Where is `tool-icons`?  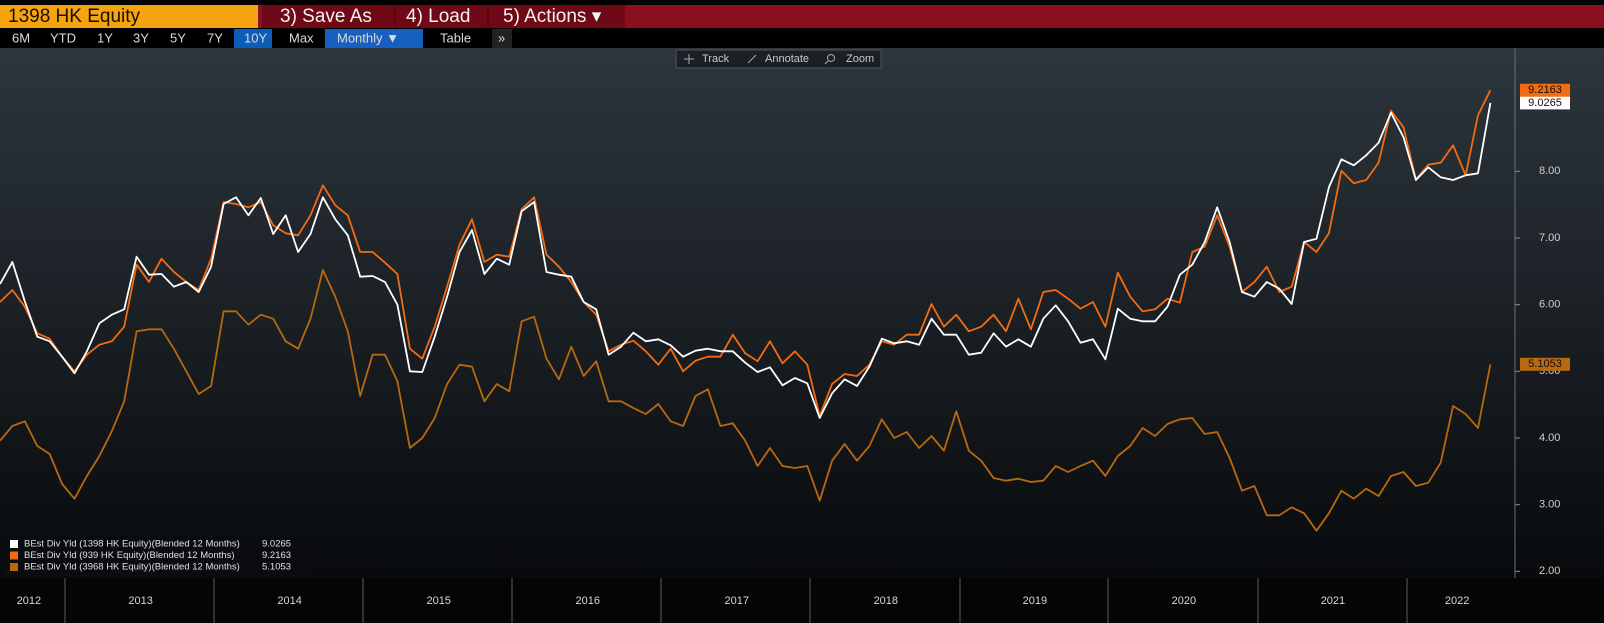 tool-icons is located at coordinates (759, 59).